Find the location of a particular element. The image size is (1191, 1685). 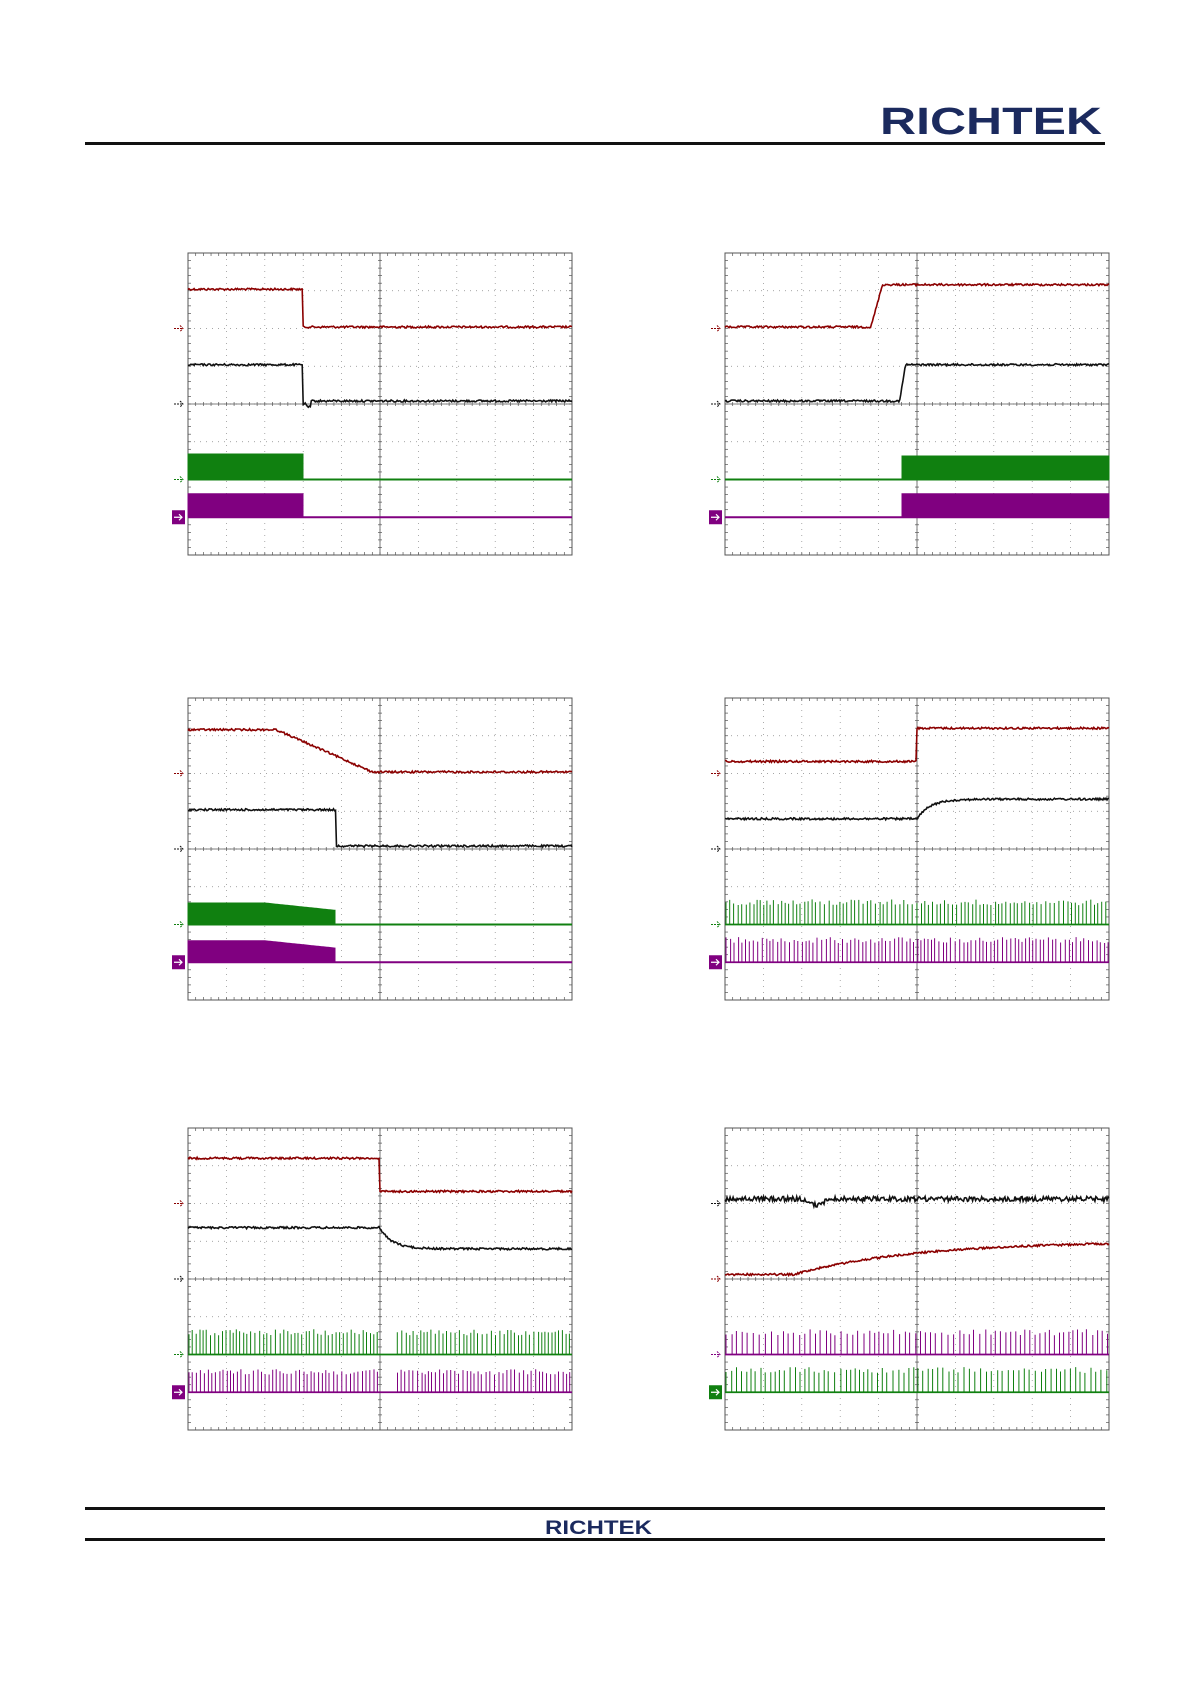

footer-rule-bottom is located at coordinates (595, 1539).